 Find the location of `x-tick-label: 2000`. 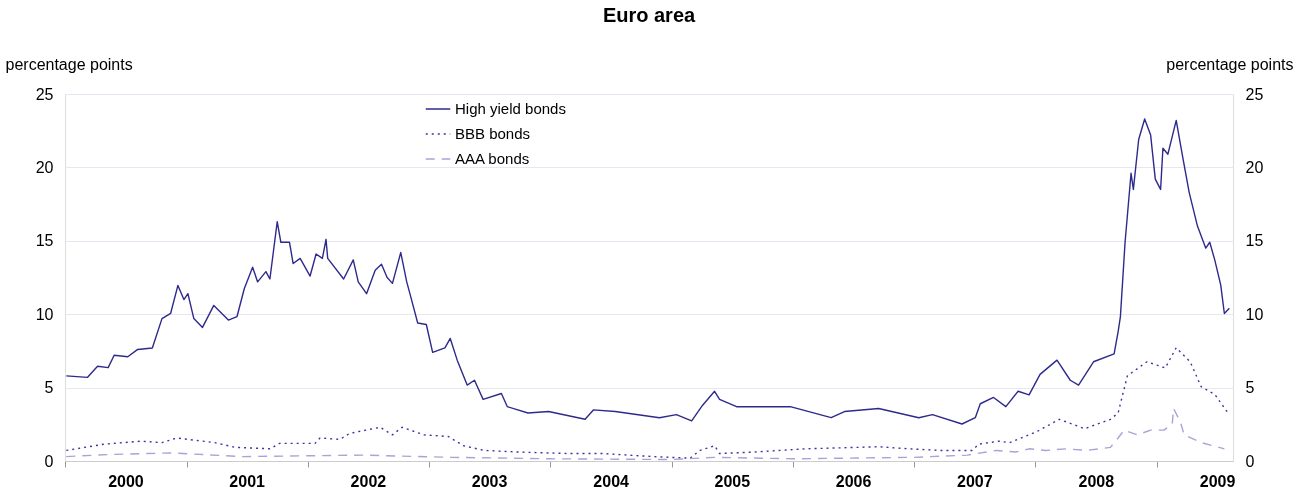

x-tick-label: 2000 is located at coordinates (126, 481).